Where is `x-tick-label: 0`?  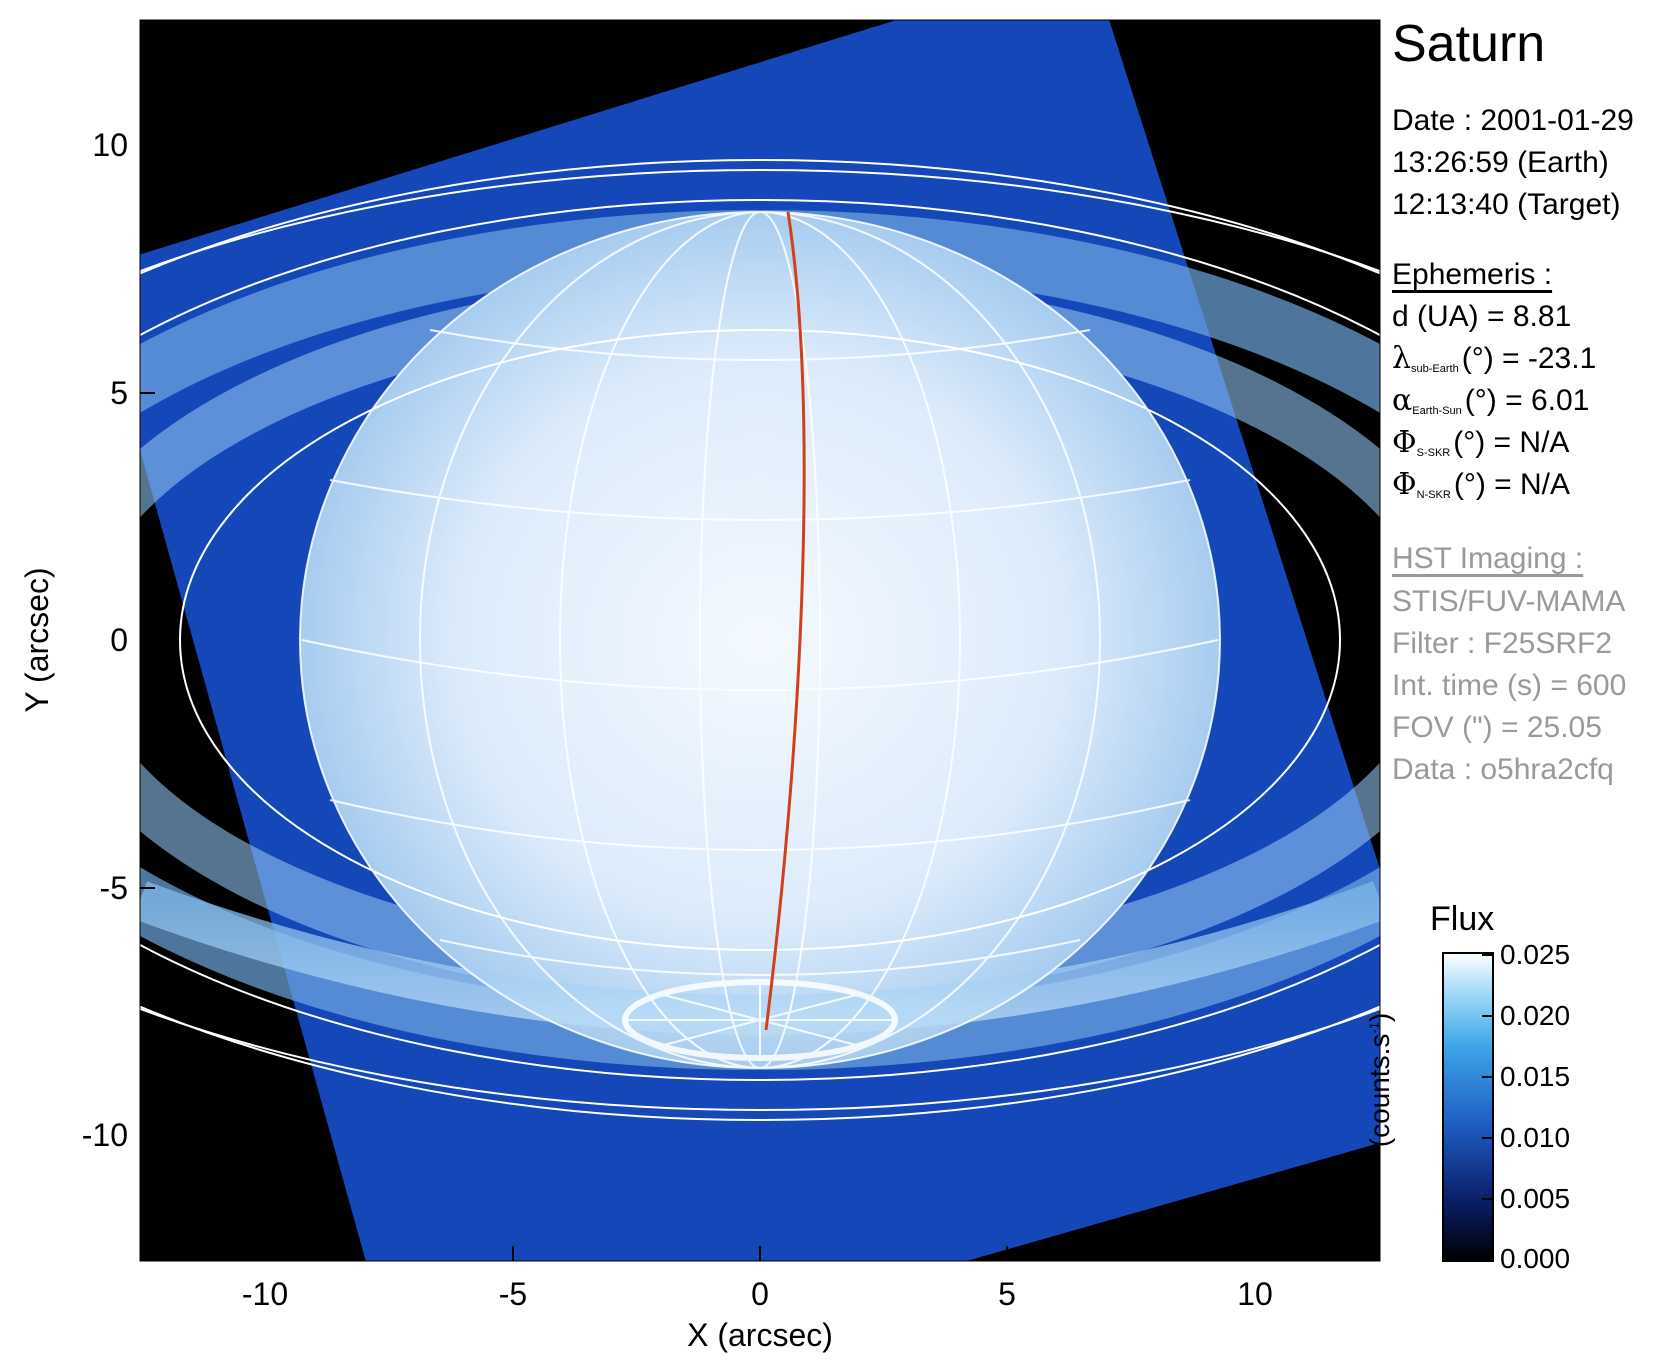 x-tick-label: 0 is located at coordinates (760, 1294).